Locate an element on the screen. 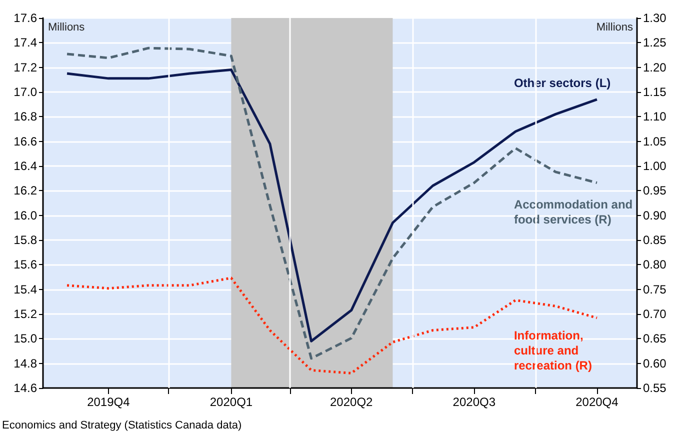 Image resolution: width=689 pixels, height=436 pixels. y-tick-label: 14.8 is located at coordinates (26, 363).